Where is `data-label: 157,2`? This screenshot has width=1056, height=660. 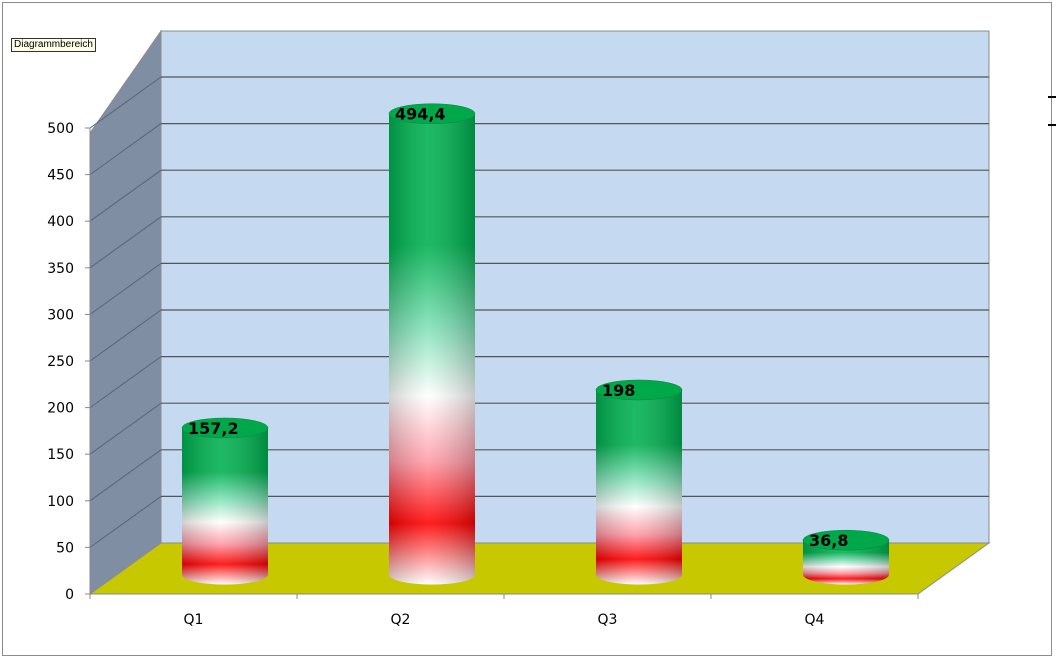 data-label: 157,2 is located at coordinates (213, 428).